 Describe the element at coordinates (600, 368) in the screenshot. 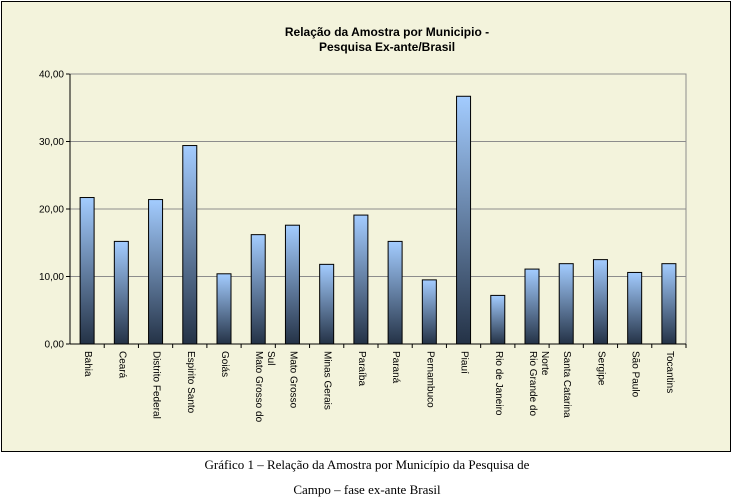

I see `x-tick-label: Sergipe` at that location.